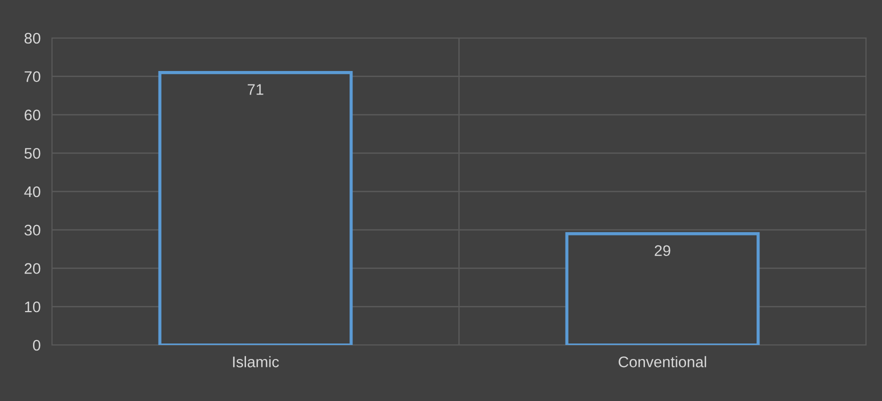  Describe the element at coordinates (32, 38) in the screenshot. I see `y-tick-label: 80` at that location.